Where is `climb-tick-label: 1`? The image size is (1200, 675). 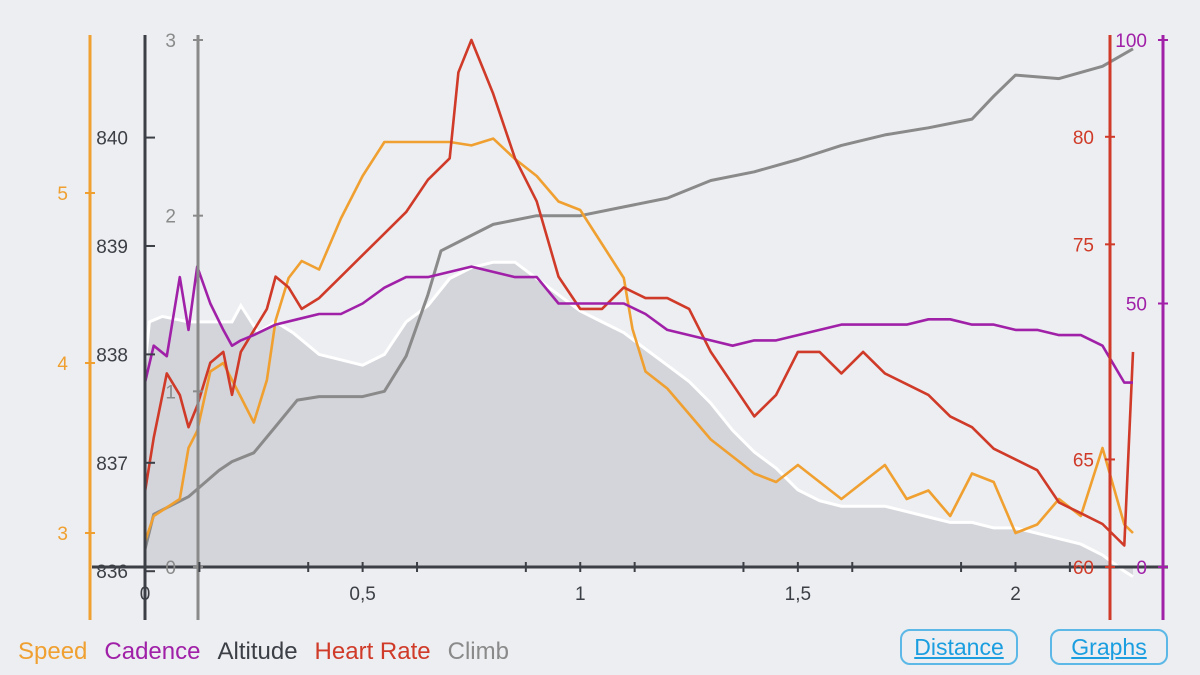
climb-tick-label: 1 is located at coordinates (170, 392).